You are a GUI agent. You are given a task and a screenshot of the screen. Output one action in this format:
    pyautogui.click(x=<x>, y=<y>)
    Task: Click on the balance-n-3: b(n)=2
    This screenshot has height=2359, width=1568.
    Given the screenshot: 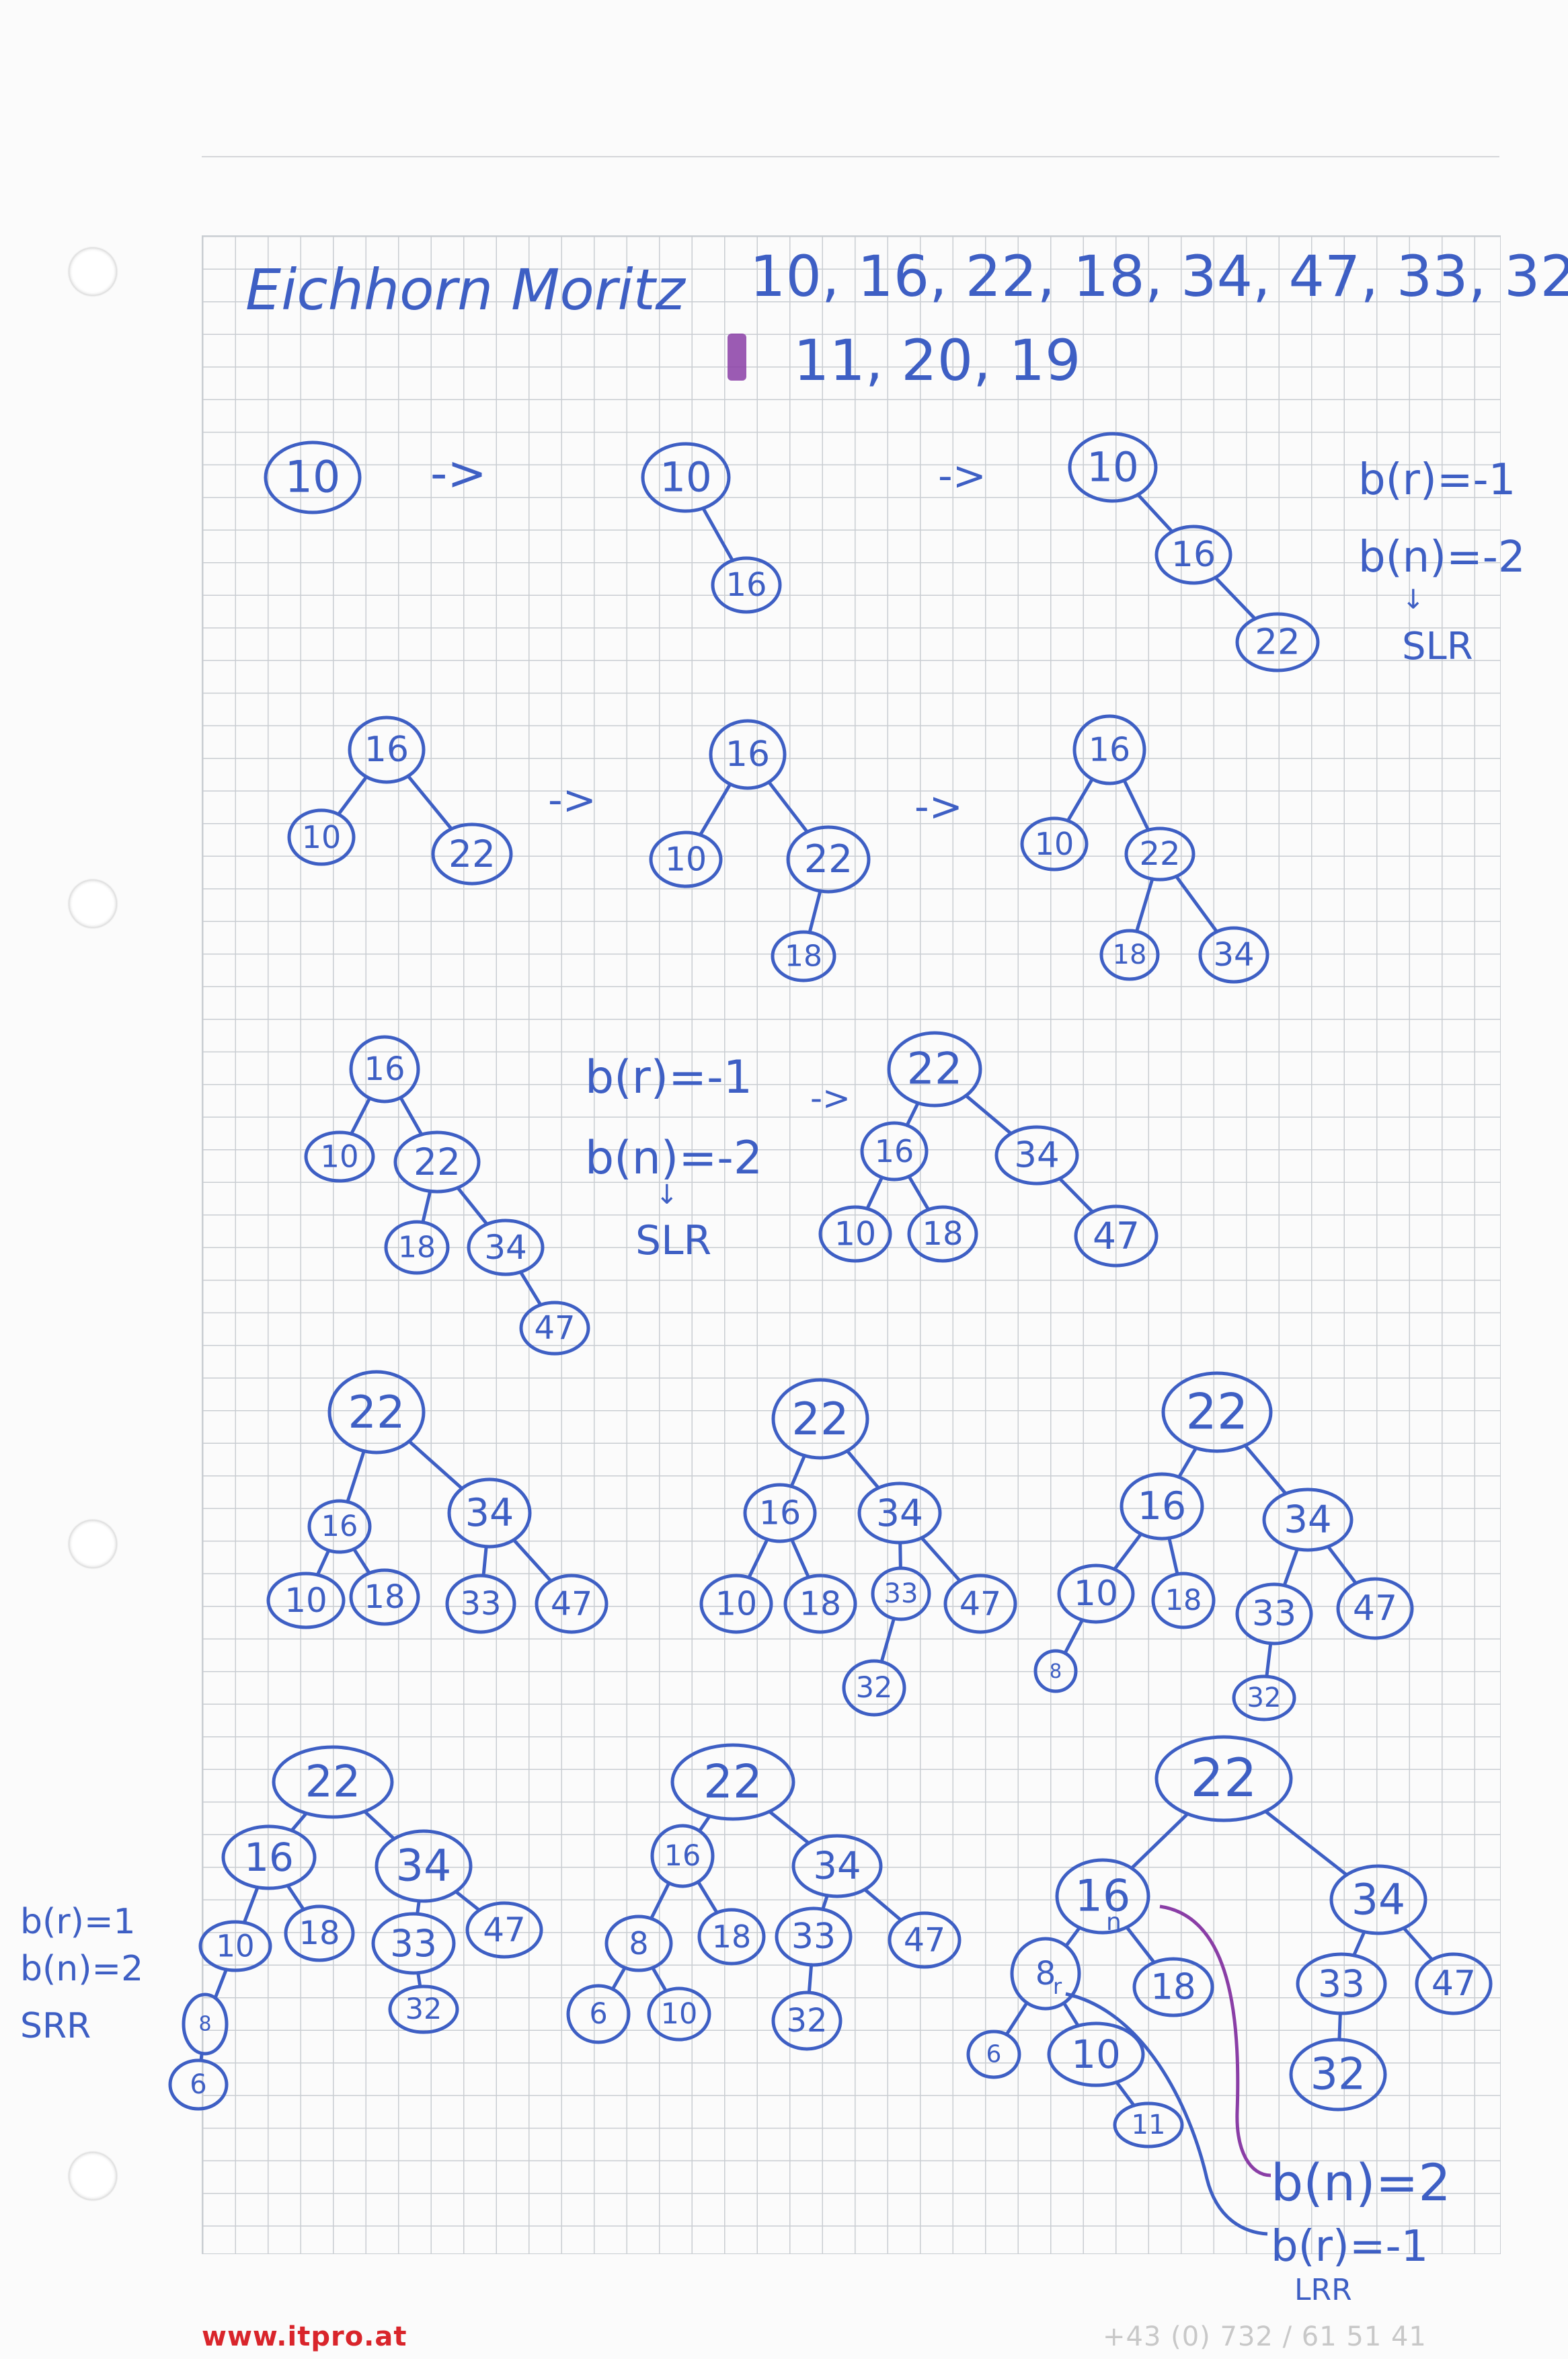 What is the action you would take?
    pyautogui.click(x=81, y=1969)
    